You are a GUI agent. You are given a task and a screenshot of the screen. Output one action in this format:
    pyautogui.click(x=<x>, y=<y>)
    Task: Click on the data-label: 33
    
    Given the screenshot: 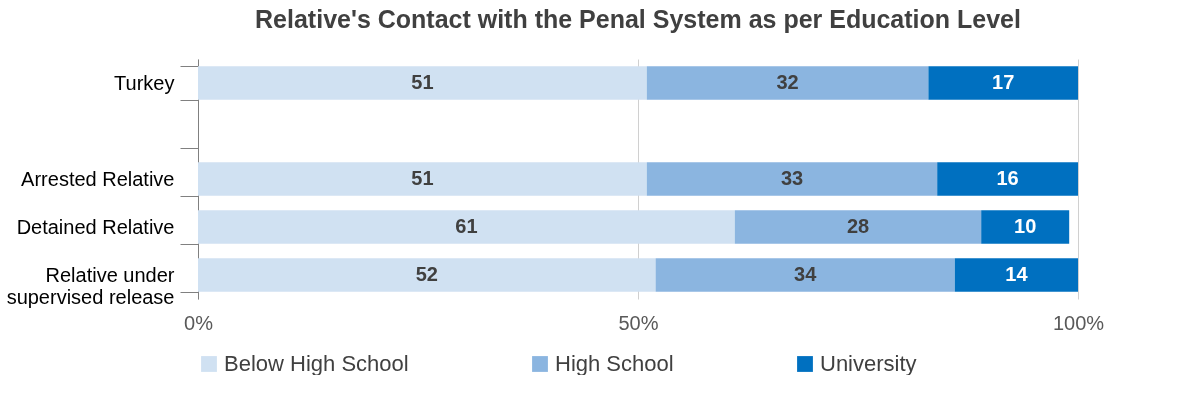 What is the action you would take?
    pyautogui.click(x=792, y=178)
    